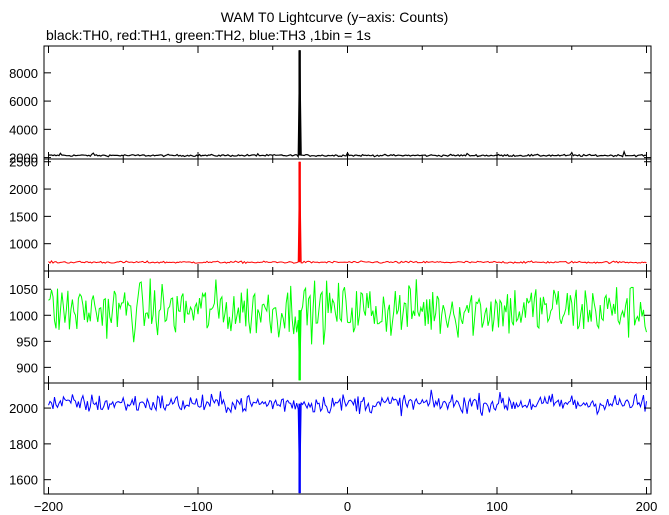 The height and width of the screenshot is (515, 669). What do you see at coordinates (27, 367) in the screenshot?
I see `y-tick-label-th2: 900` at bounding box center [27, 367].